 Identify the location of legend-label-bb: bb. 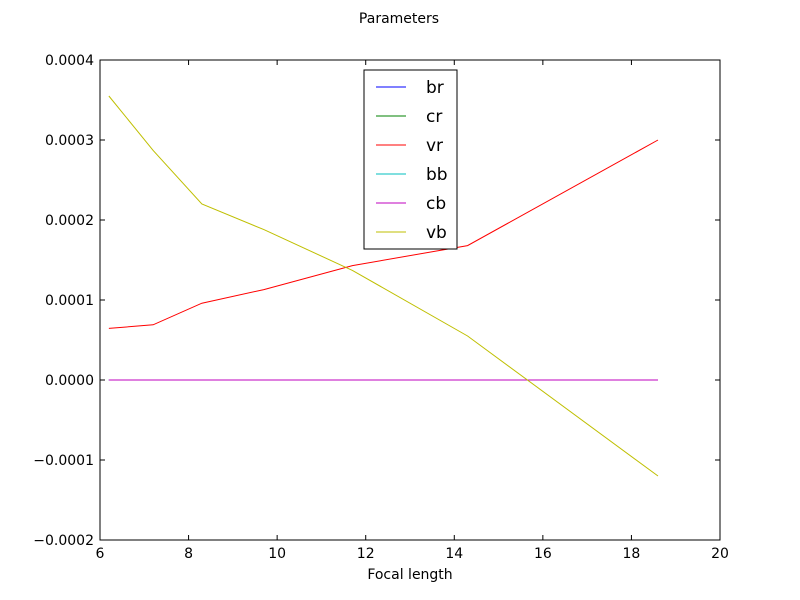
(437, 175).